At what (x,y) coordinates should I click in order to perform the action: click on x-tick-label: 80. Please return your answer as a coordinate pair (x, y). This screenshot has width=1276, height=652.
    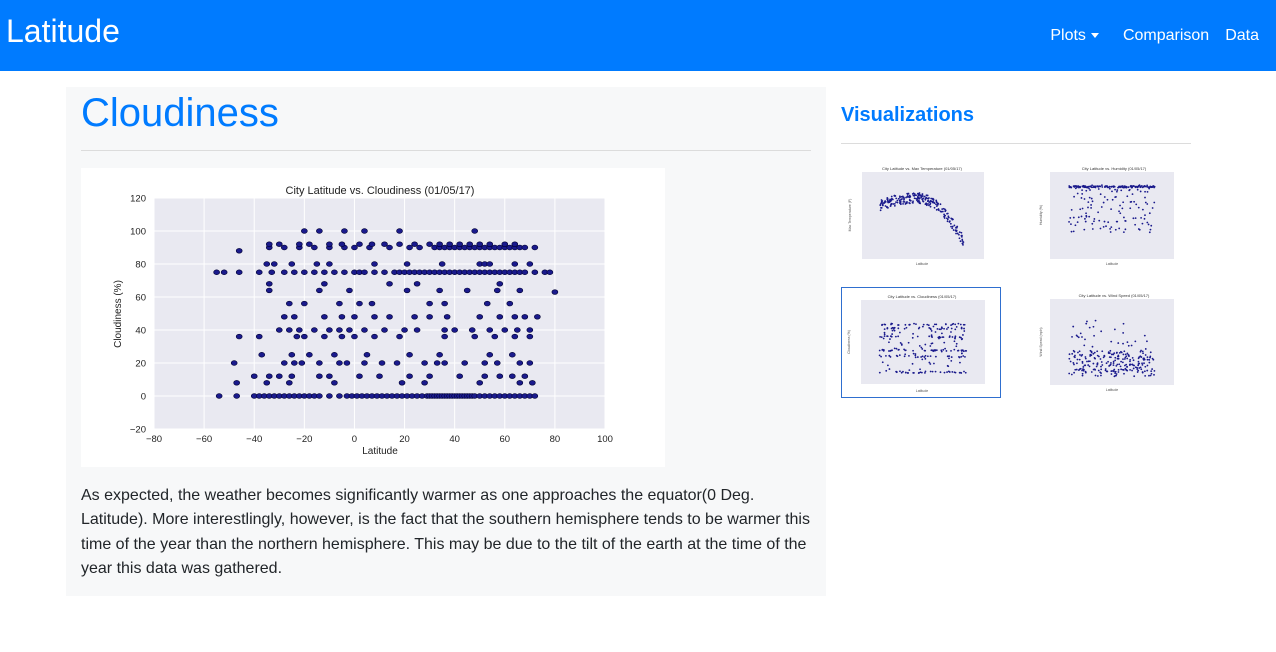
    Looking at the image, I should click on (555, 439).